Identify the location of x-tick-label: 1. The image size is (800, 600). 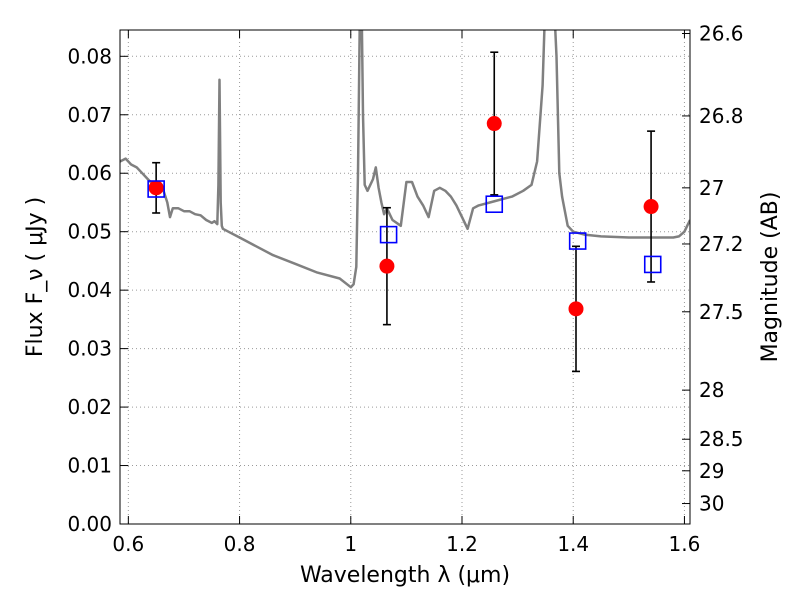
(350, 544).